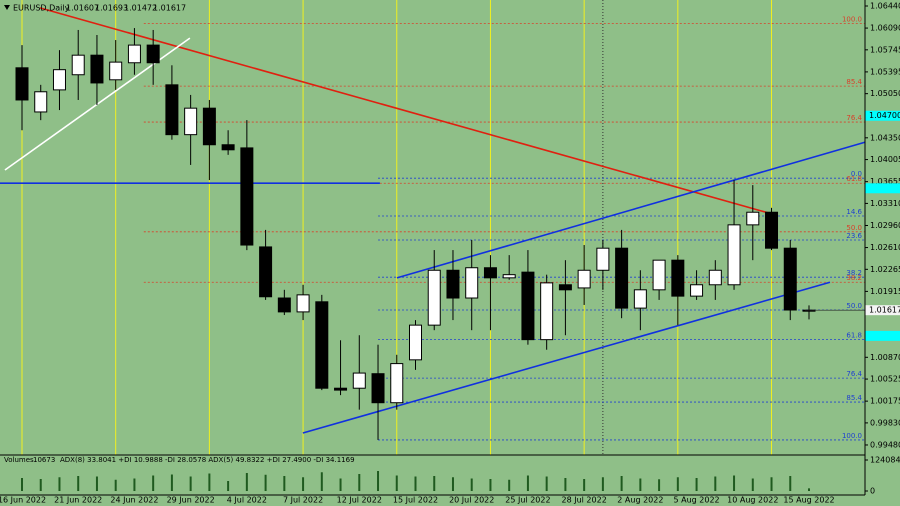 Image resolution: width=900 pixels, height=506 pixels. Describe the element at coordinates (696, 500) in the screenshot. I see `x-tick-label: 5 Aug 2022` at that location.